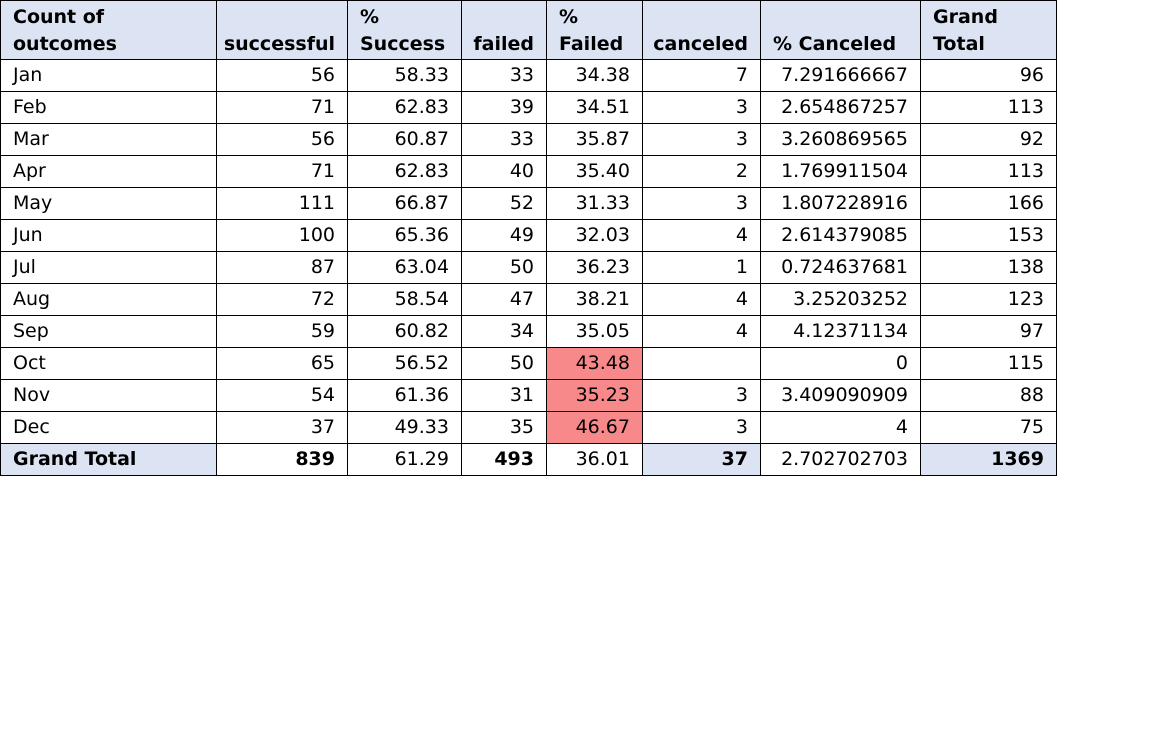 This screenshot has height=754, width=1149. What do you see at coordinates (504, 30) in the screenshot?
I see `header-failed-cell: failed` at bounding box center [504, 30].